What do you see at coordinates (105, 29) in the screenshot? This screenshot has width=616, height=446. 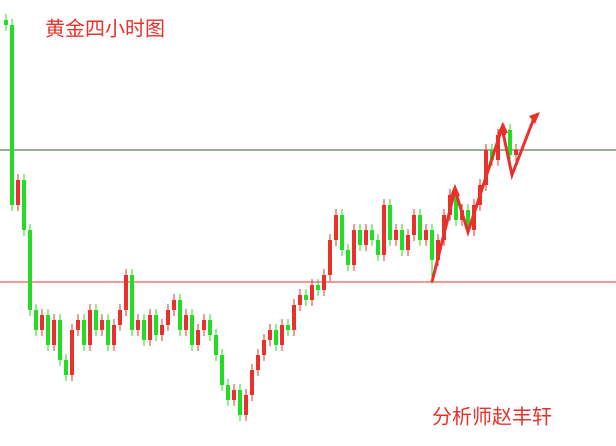 I see `chart-title: 黄金四小时图` at bounding box center [105, 29].